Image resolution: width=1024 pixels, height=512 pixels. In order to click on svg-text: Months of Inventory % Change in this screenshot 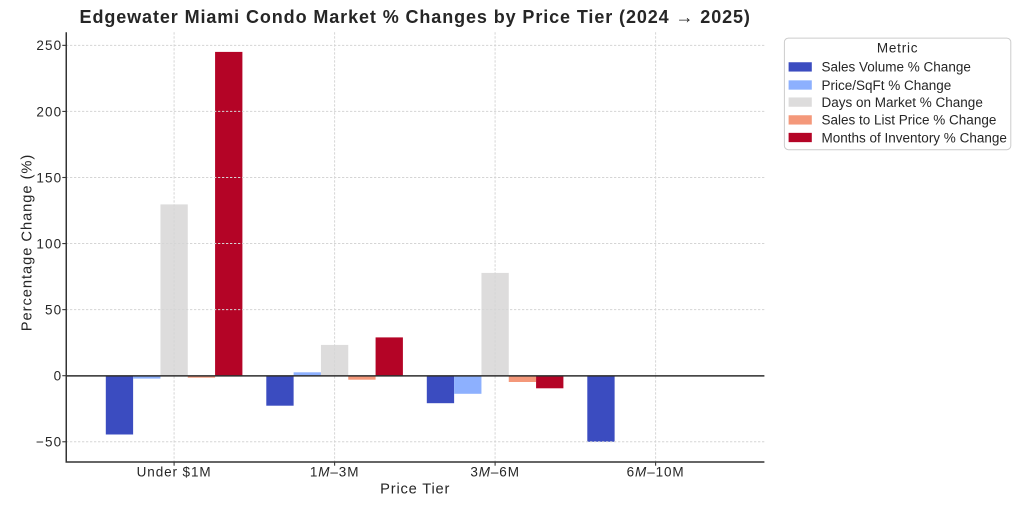, I will do `click(914, 137)`.